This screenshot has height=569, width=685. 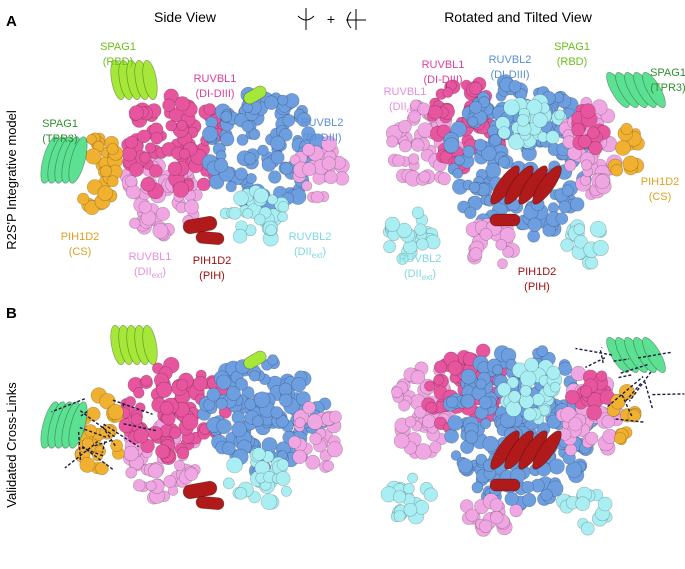 What do you see at coordinates (303, 252) in the screenshot?
I see `domain-text: (DII` at bounding box center [303, 252].